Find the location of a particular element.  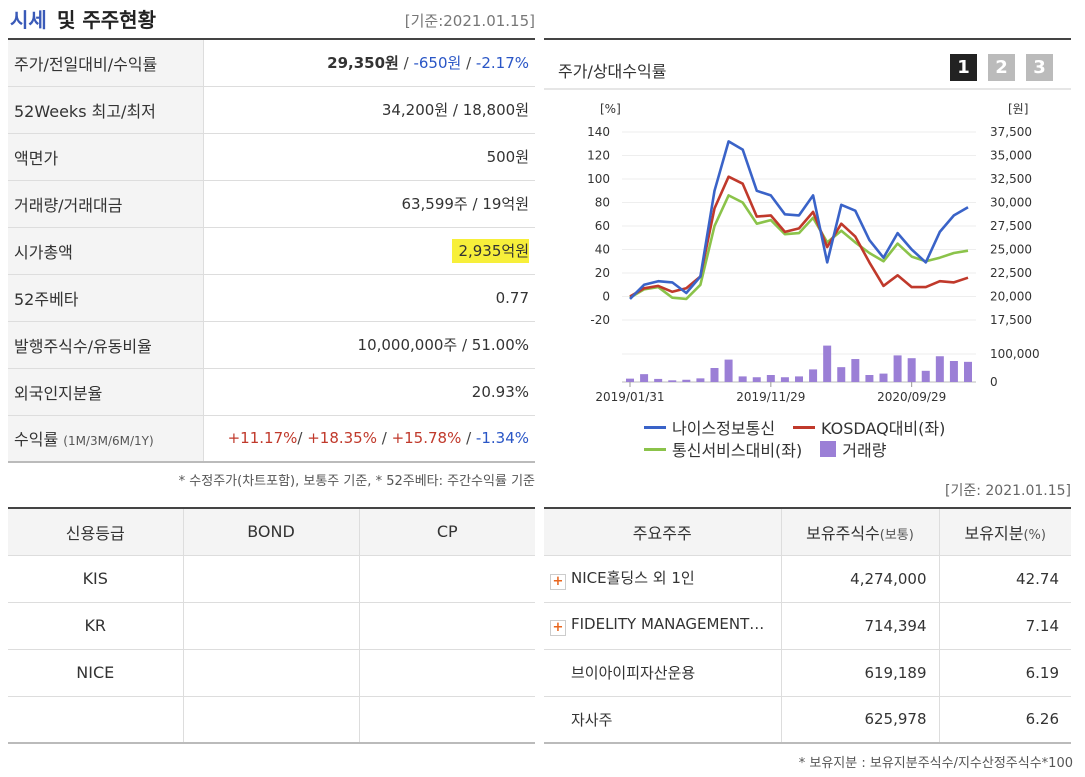

y-right-tick-label: 37,500 is located at coordinates (1011, 132).